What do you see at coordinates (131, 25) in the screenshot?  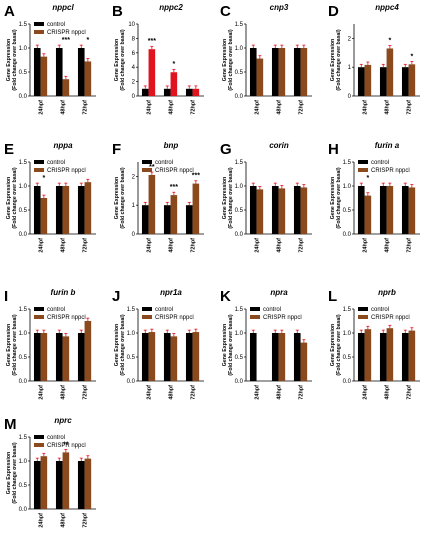 I see `y-tick-label: 10` at bounding box center [131, 25].